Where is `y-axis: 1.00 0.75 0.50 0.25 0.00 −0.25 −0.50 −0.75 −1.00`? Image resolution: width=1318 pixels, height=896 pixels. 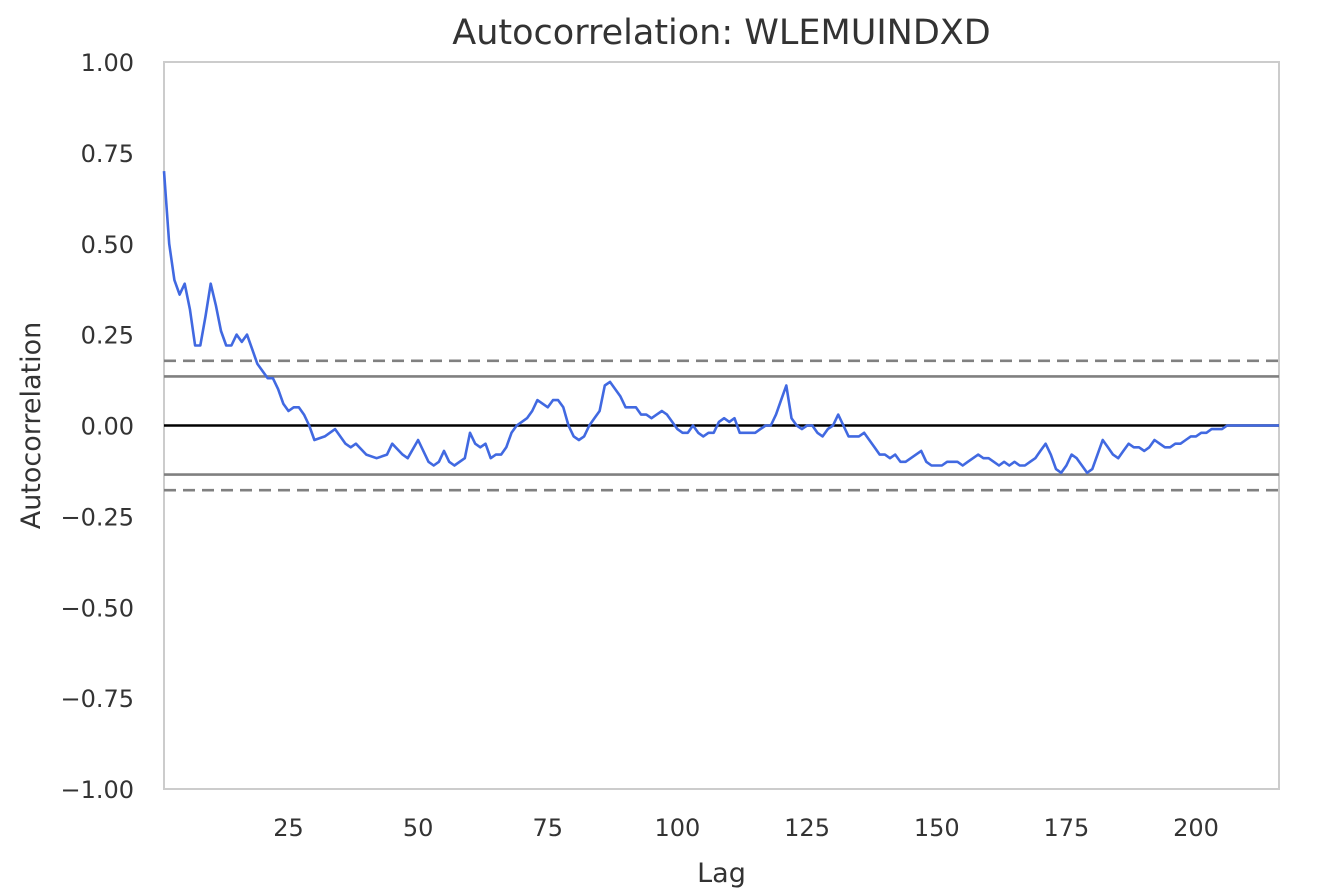
y-axis: 1.00 0.75 0.50 0.25 0.00 −0.25 −0.50 −0.75 −1.00 is located at coordinates (97, 426).